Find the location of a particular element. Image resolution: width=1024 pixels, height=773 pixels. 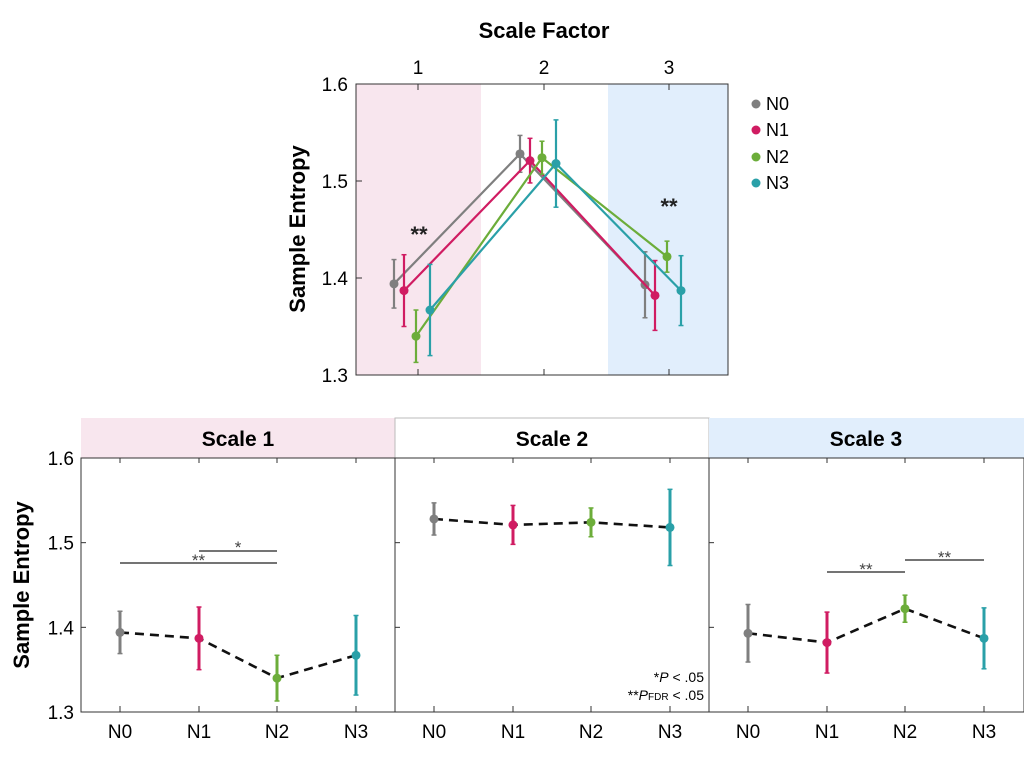

legend: N0 N1 N2 N3 is located at coordinates (770, 143).